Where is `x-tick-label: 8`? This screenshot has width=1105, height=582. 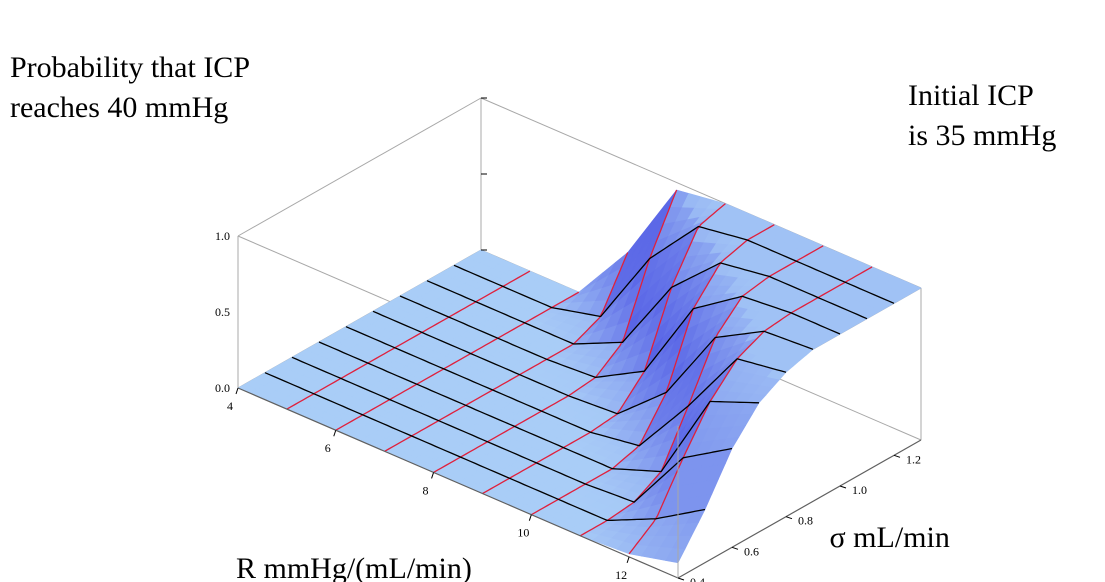 x-tick-label: 8 is located at coordinates (426, 490).